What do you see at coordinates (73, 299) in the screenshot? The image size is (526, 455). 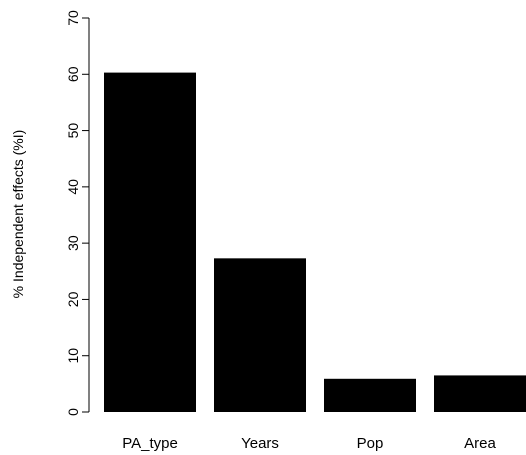 I see `y-tick-label: 20` at bounding box center [73, 299].